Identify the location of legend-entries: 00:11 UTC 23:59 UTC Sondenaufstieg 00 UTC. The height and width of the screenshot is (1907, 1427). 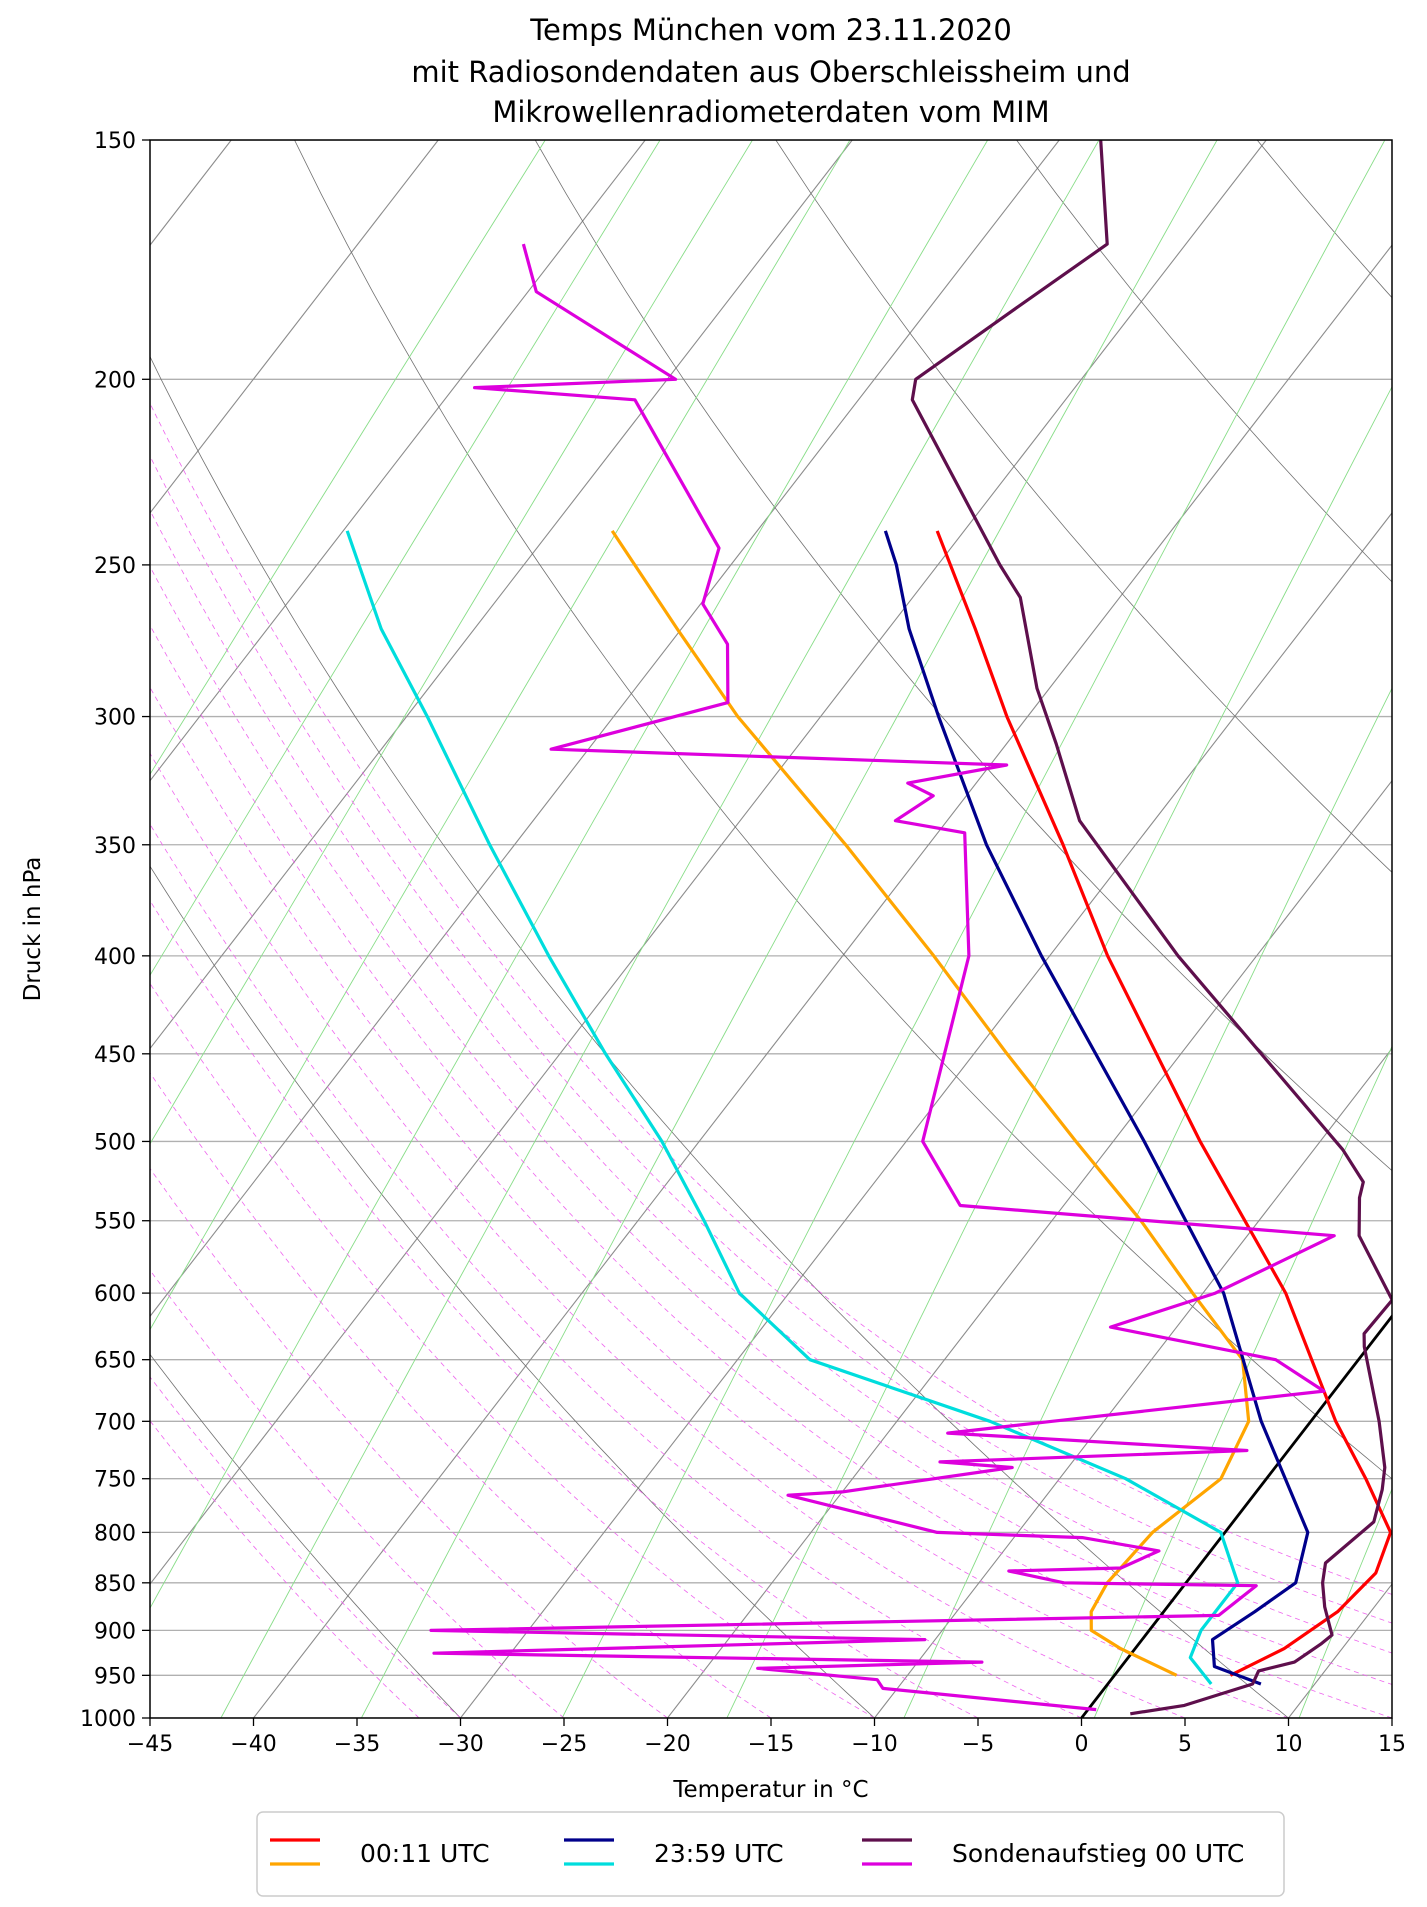
(757, 1853).